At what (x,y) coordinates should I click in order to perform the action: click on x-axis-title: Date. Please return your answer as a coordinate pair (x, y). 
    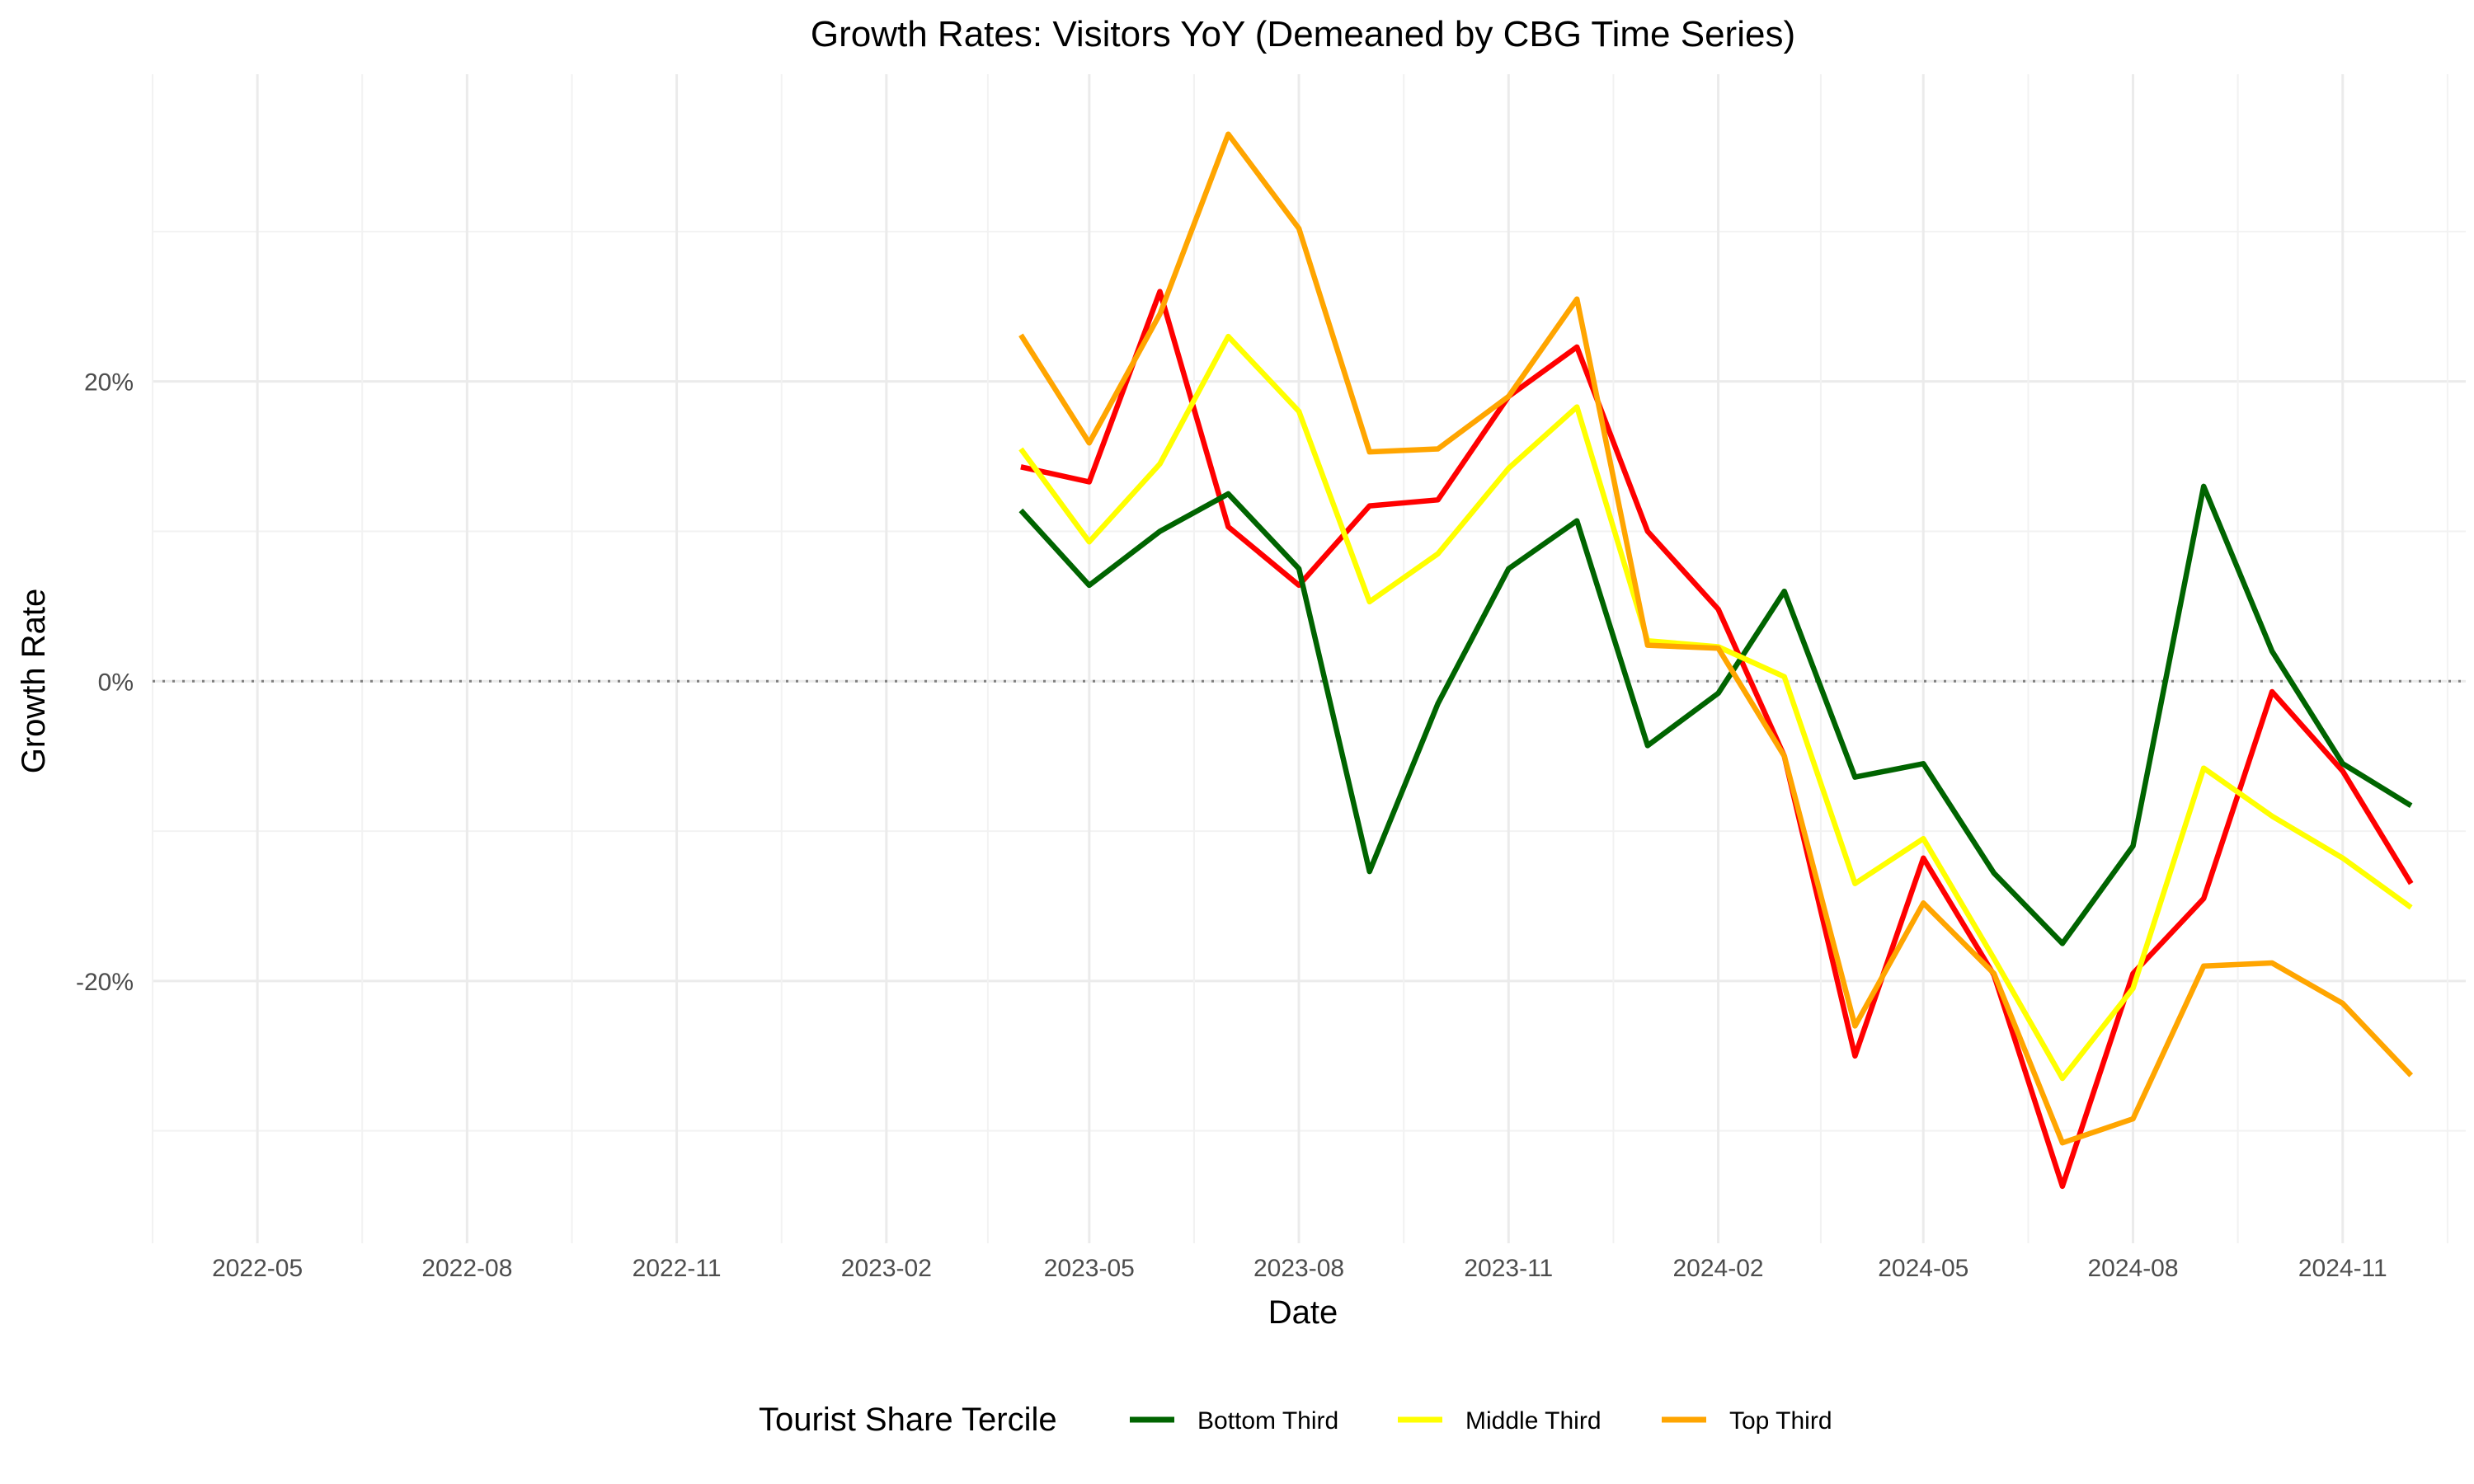
    Looking at the image, I should click on (1303, 1312).